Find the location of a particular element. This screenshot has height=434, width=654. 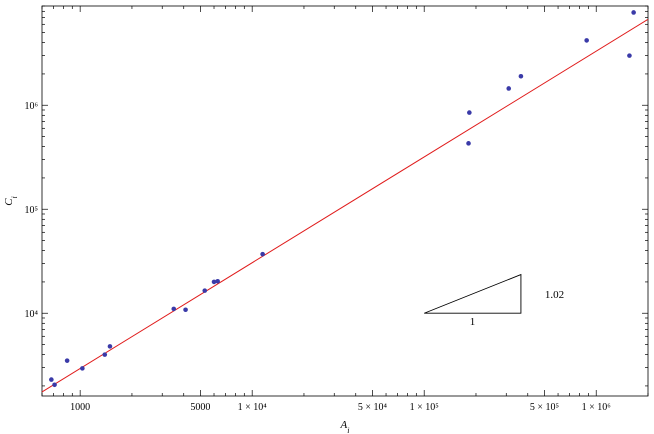

x-axis-title: Ai is located at coordinates (345, 426).